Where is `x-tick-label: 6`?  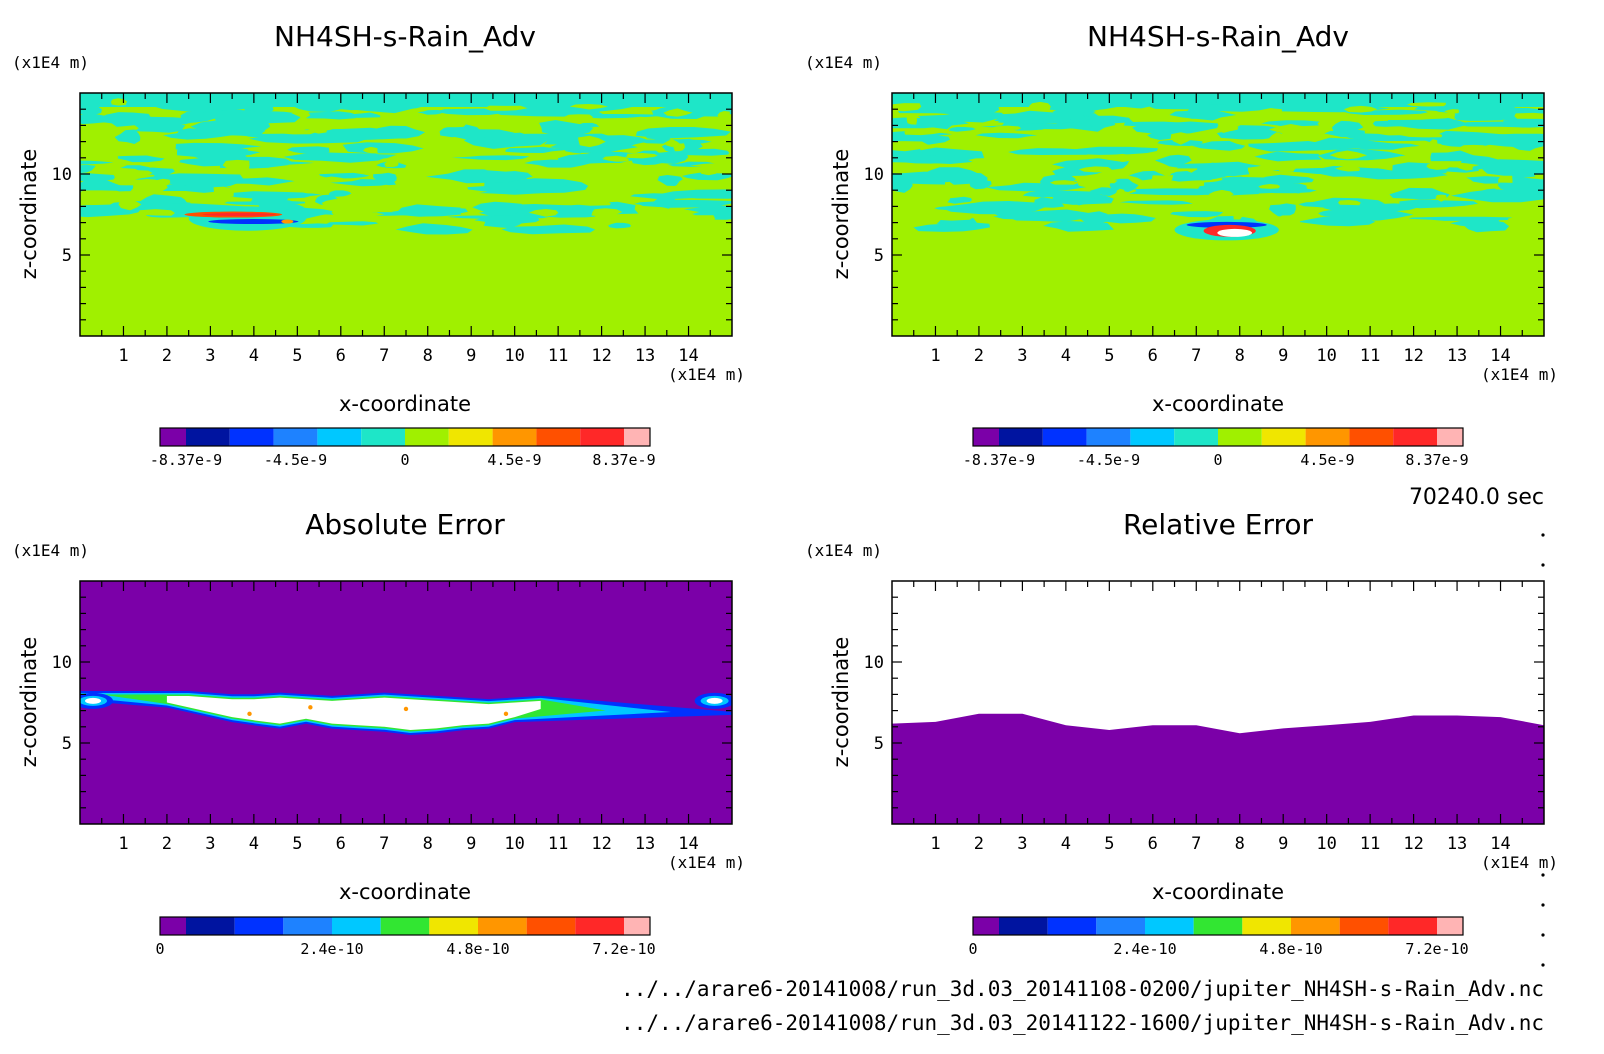 x-tick-label: 6 is located at coordinates (341, 356).